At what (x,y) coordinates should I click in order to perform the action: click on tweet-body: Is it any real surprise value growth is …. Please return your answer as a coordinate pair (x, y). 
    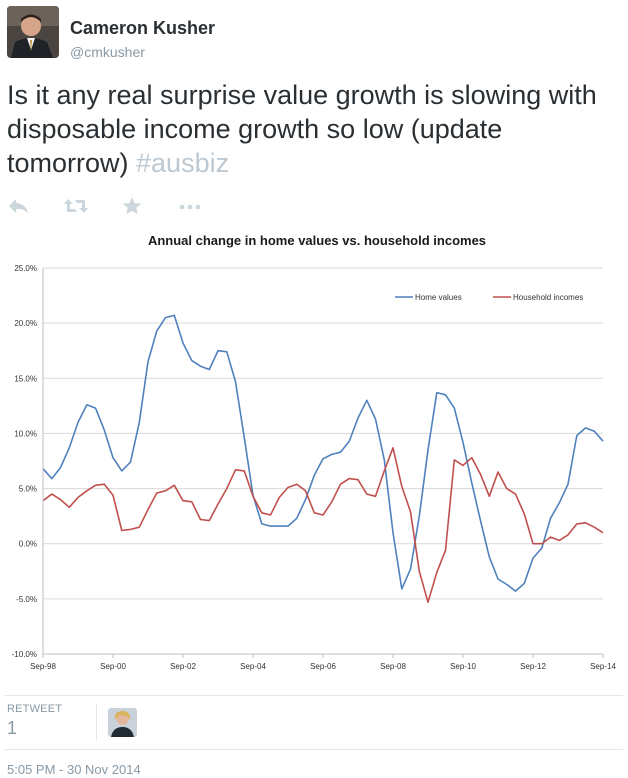
    Looking at the image, I should click on (302, 129).